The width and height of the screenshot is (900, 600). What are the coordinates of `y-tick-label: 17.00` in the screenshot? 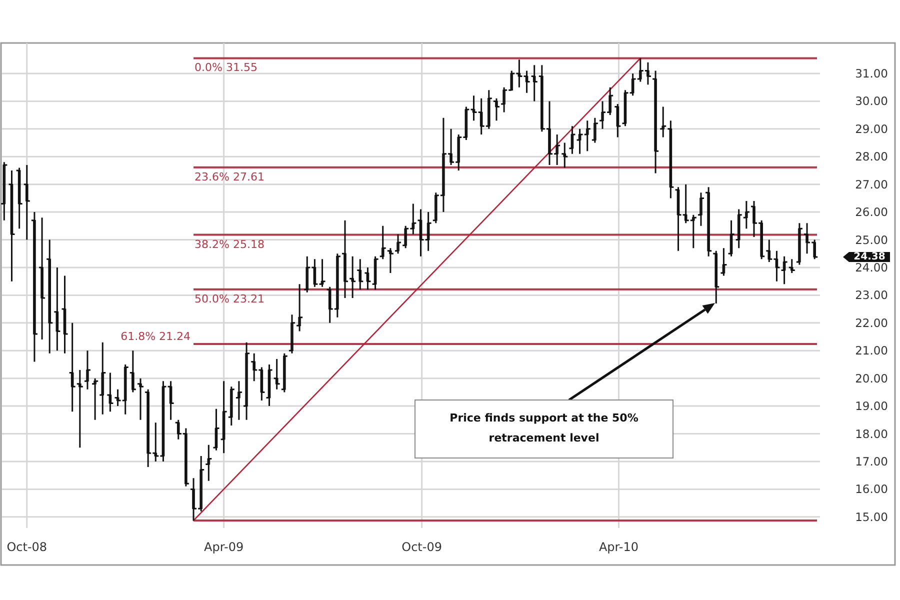 It's located at (871, 461).